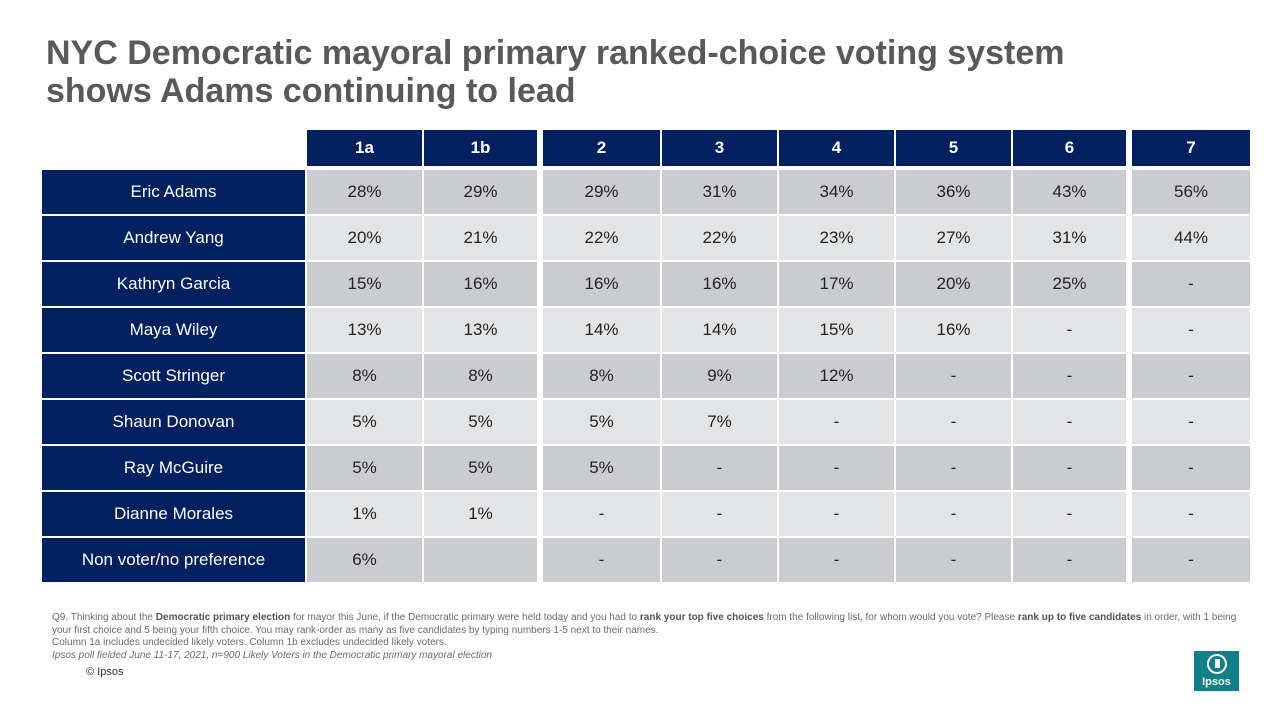  I want to click on title-line-2: shows Adams continuing to lead, so click(311, 91).